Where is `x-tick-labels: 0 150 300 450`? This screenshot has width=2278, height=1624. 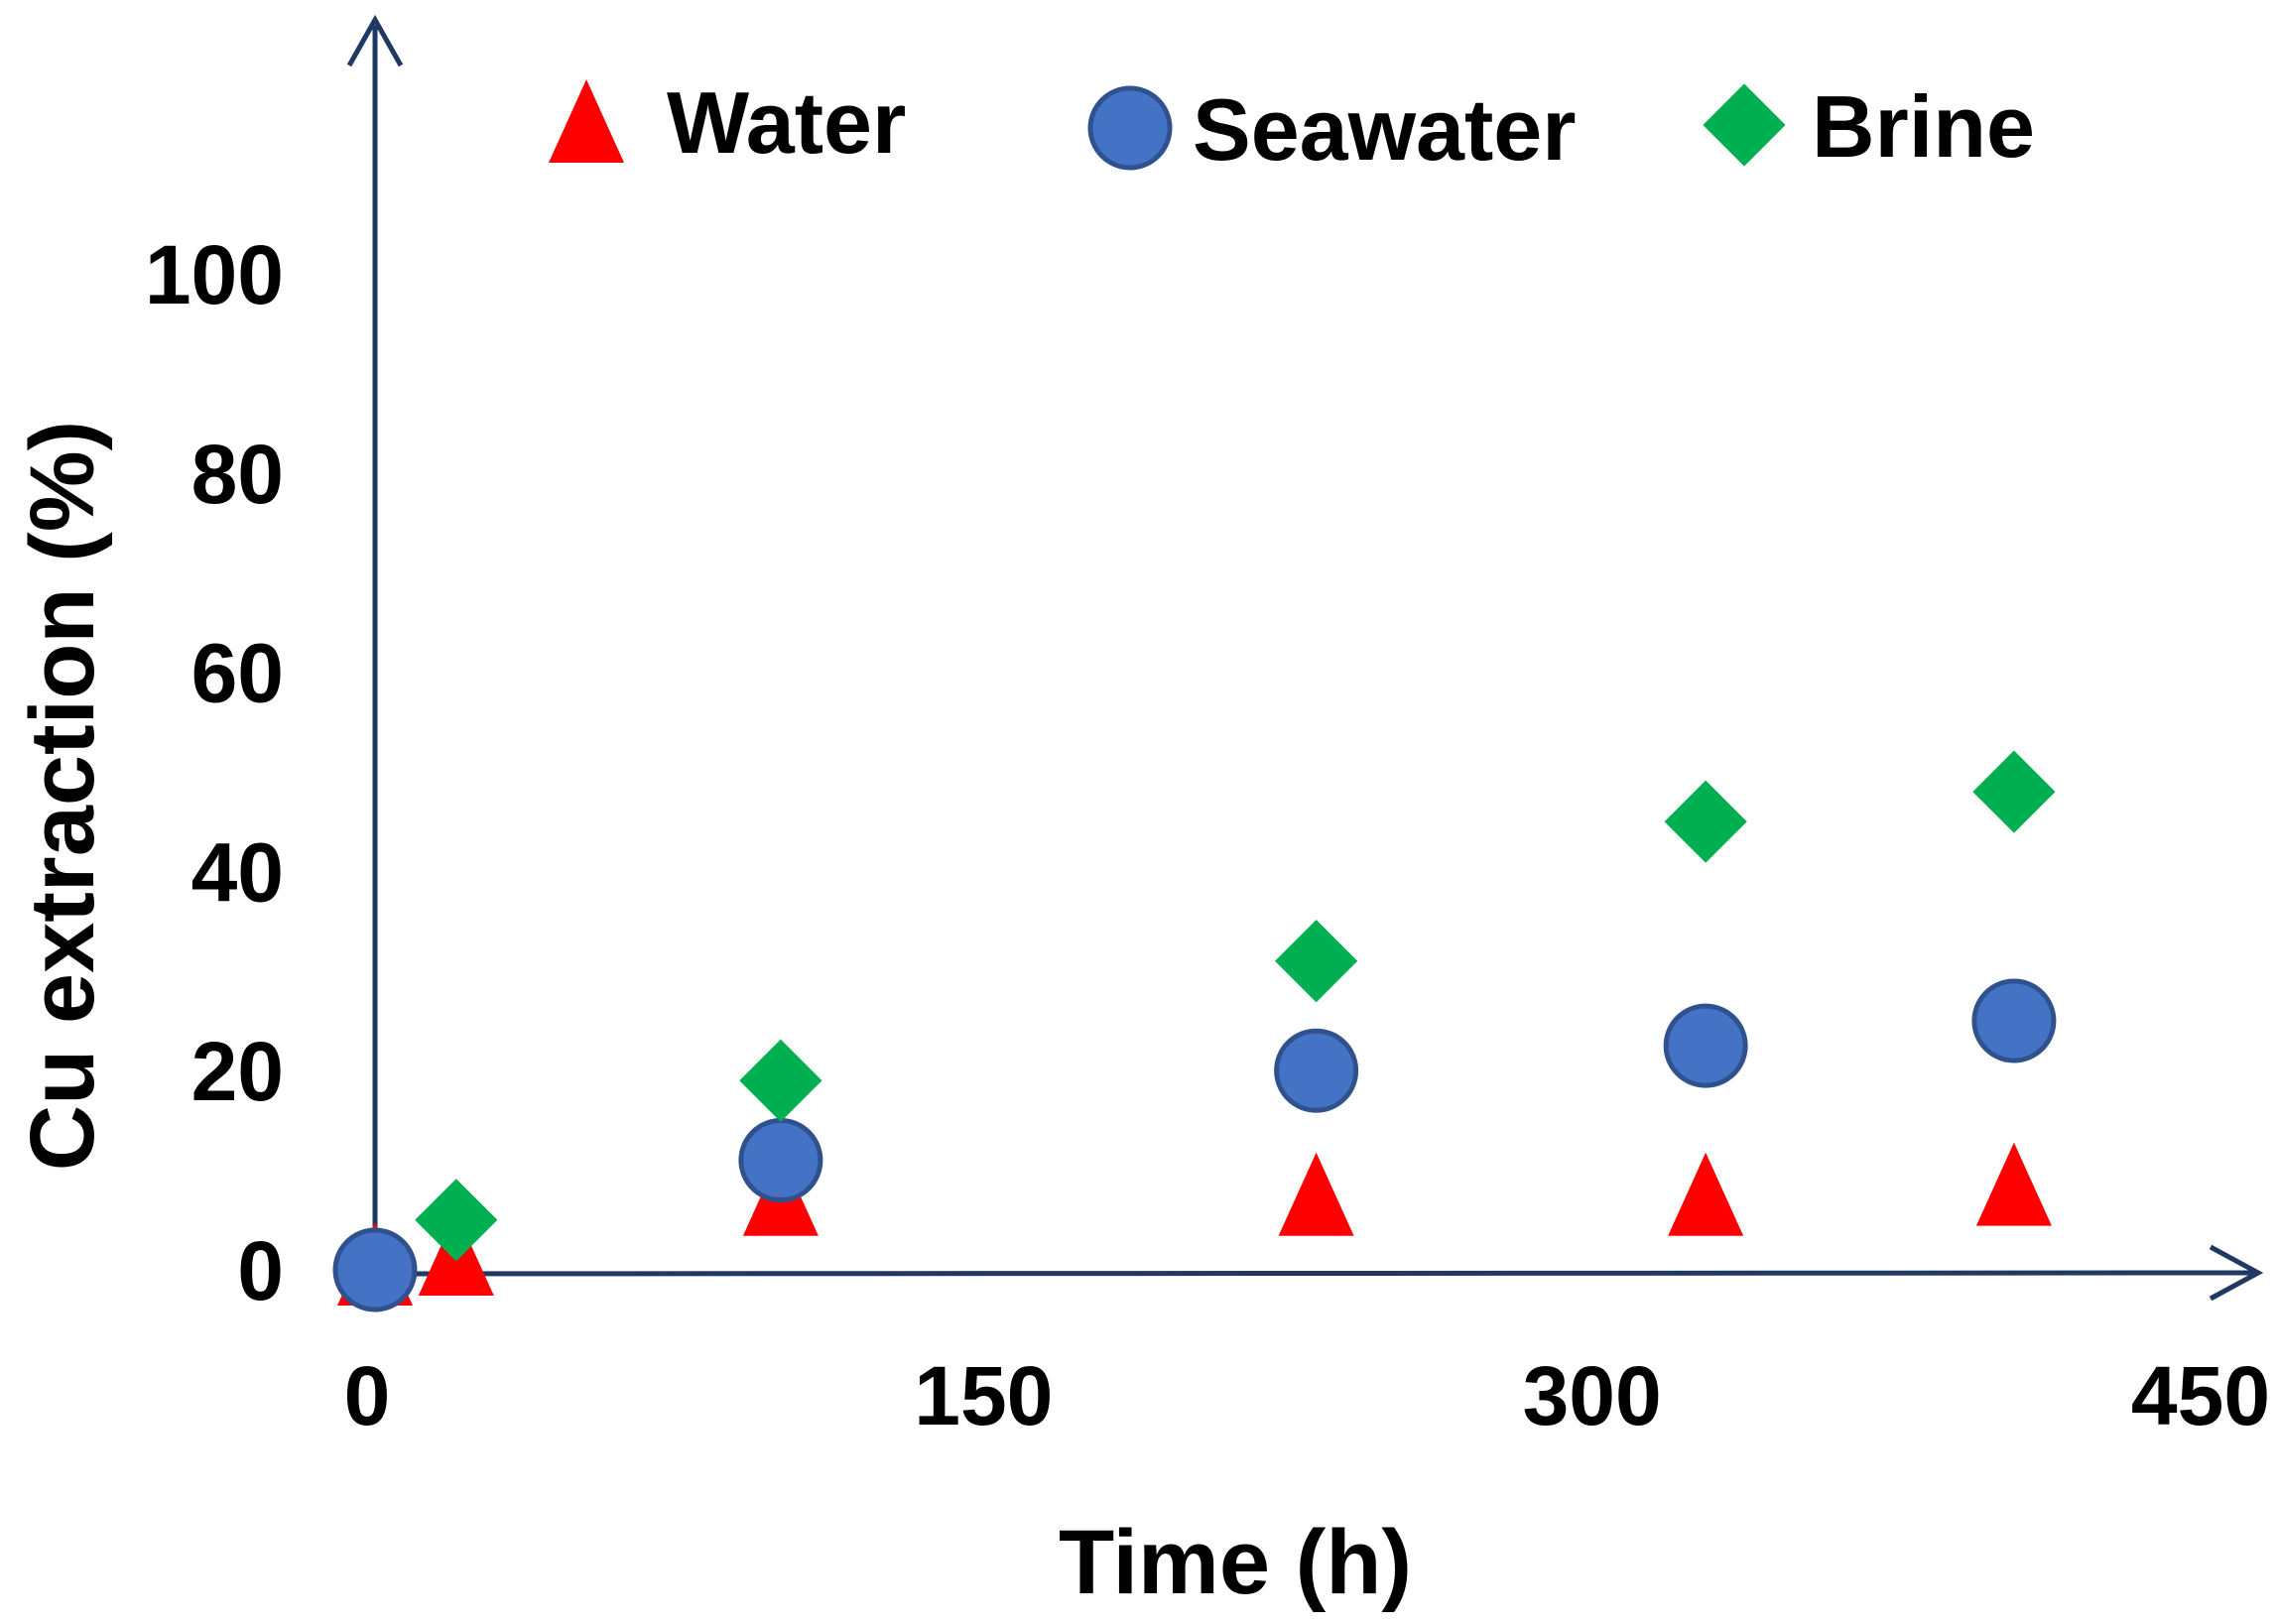 x-tick-labels: 0 150 300 450 is located at coordinates (1307, 1395).